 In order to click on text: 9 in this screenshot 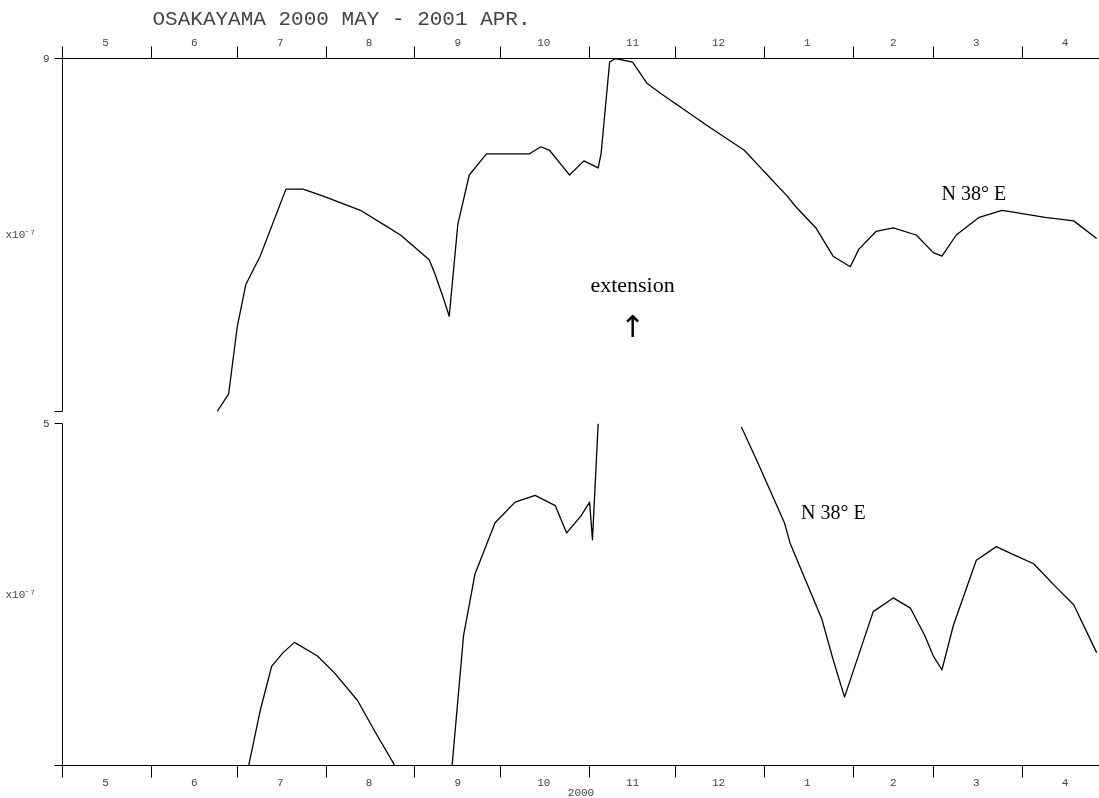, I will do `click(46, 59)`.